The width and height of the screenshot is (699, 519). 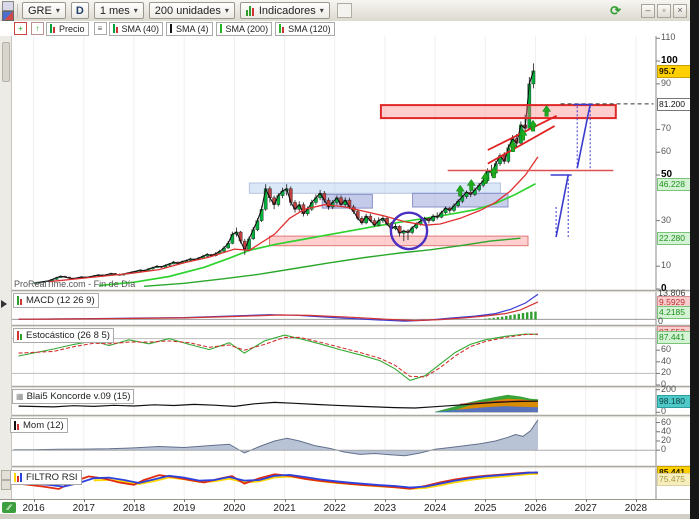 I want to click on prorealtime-logo: ∕∕, so click(x=9, y=507).